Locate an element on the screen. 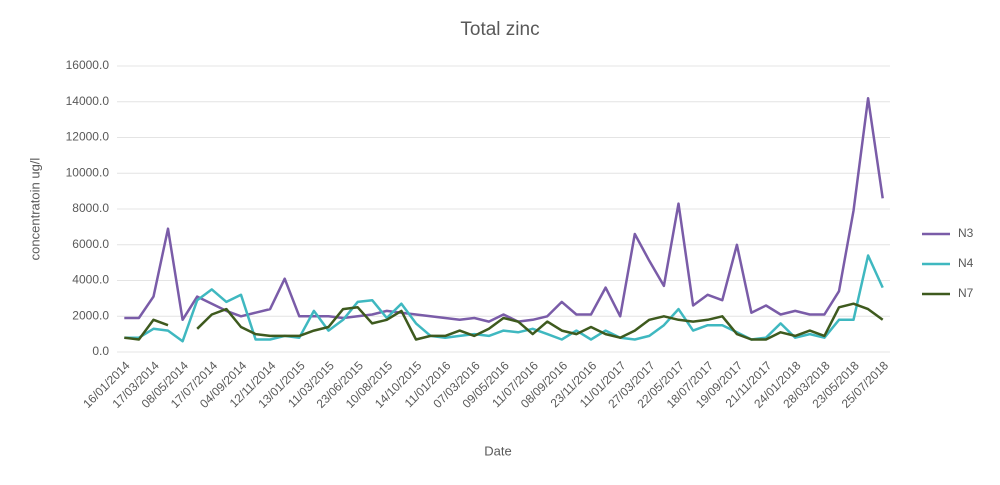  y-axis-title: concentratoin ug/l is located at coordinates (34, 209).